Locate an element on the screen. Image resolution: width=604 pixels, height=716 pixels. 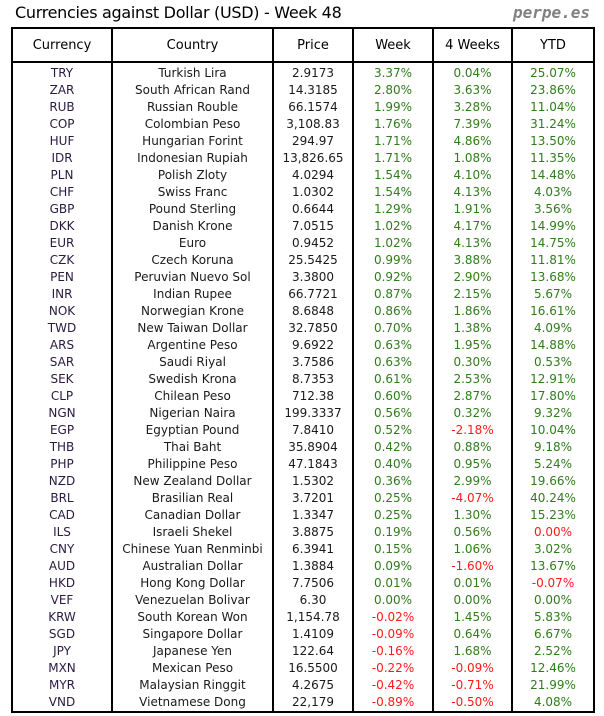
week-change: 0.25% is located at coordinates (393, 515).